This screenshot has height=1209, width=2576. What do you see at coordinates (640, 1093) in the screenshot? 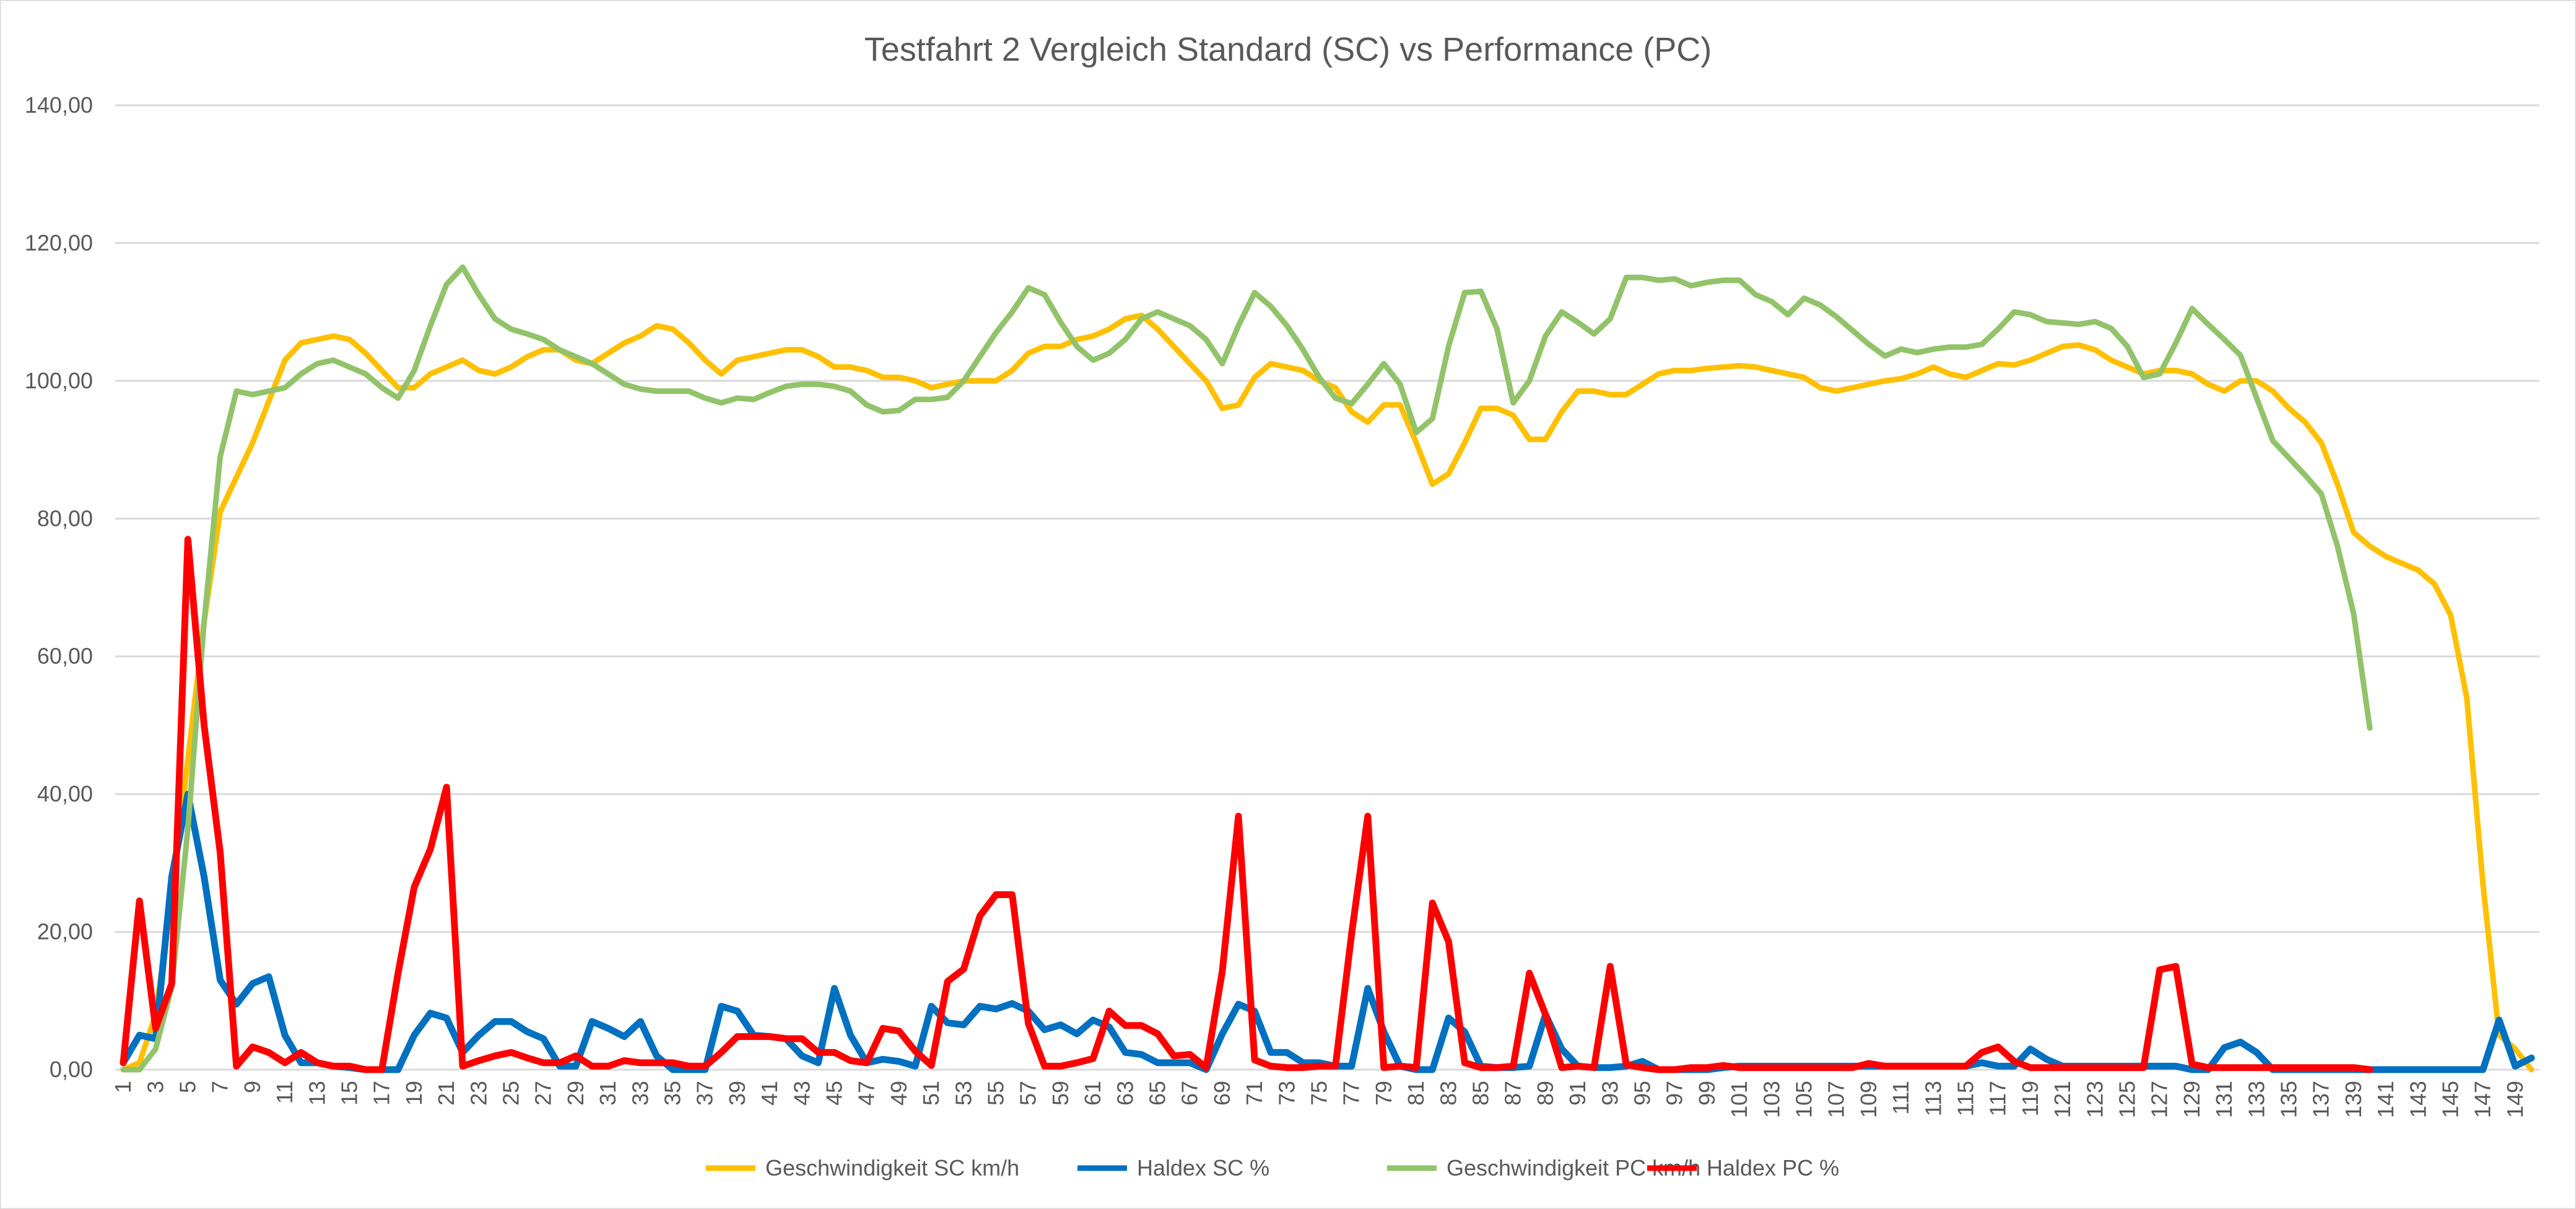
I see `x-tick-label: 33` at bounding box center [640, 1093].